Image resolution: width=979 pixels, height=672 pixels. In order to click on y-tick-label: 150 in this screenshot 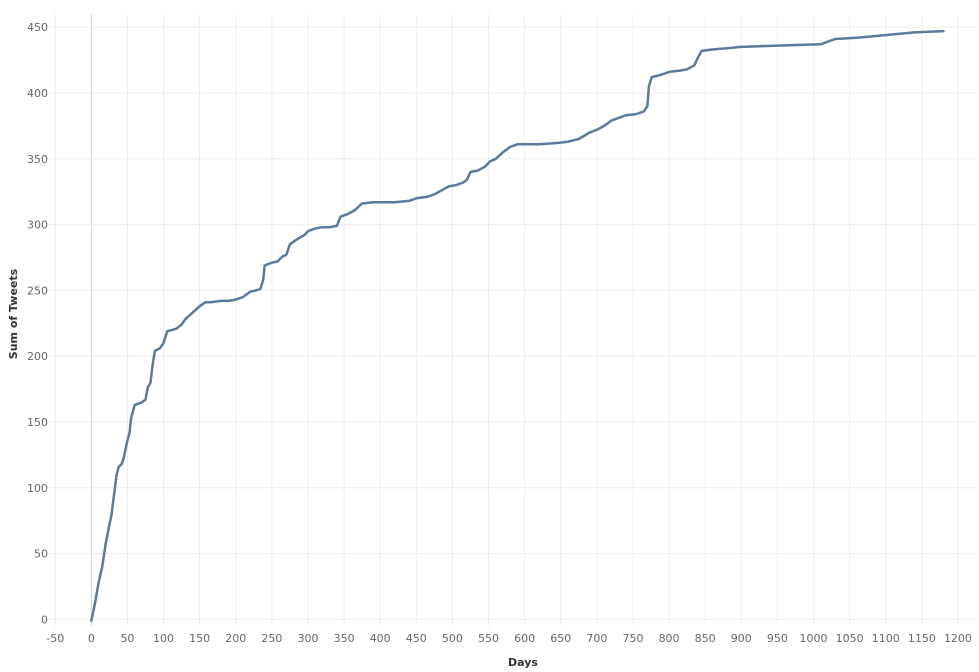, I will do `click(37, 422)`.